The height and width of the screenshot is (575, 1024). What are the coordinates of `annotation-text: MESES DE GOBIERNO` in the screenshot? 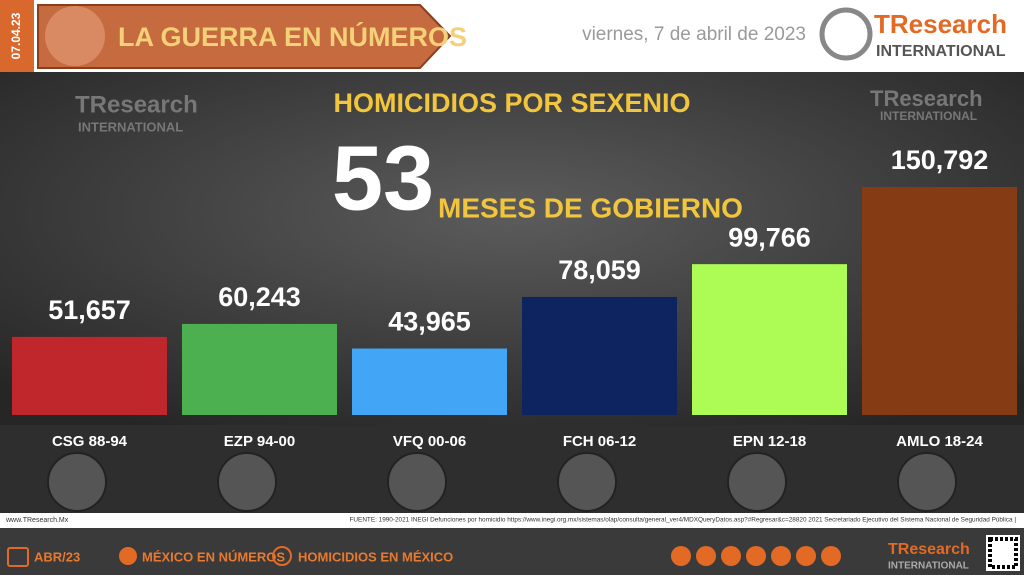 It's located at (590, 207).